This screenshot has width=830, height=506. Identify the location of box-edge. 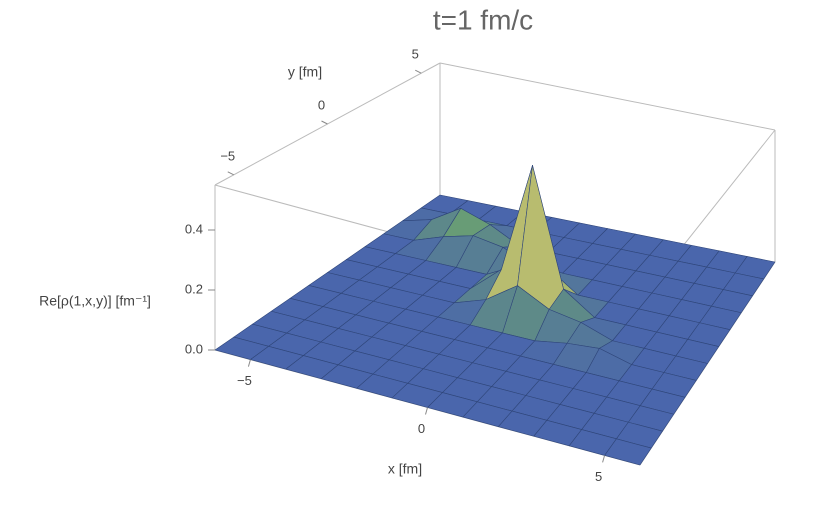
(607, 96).